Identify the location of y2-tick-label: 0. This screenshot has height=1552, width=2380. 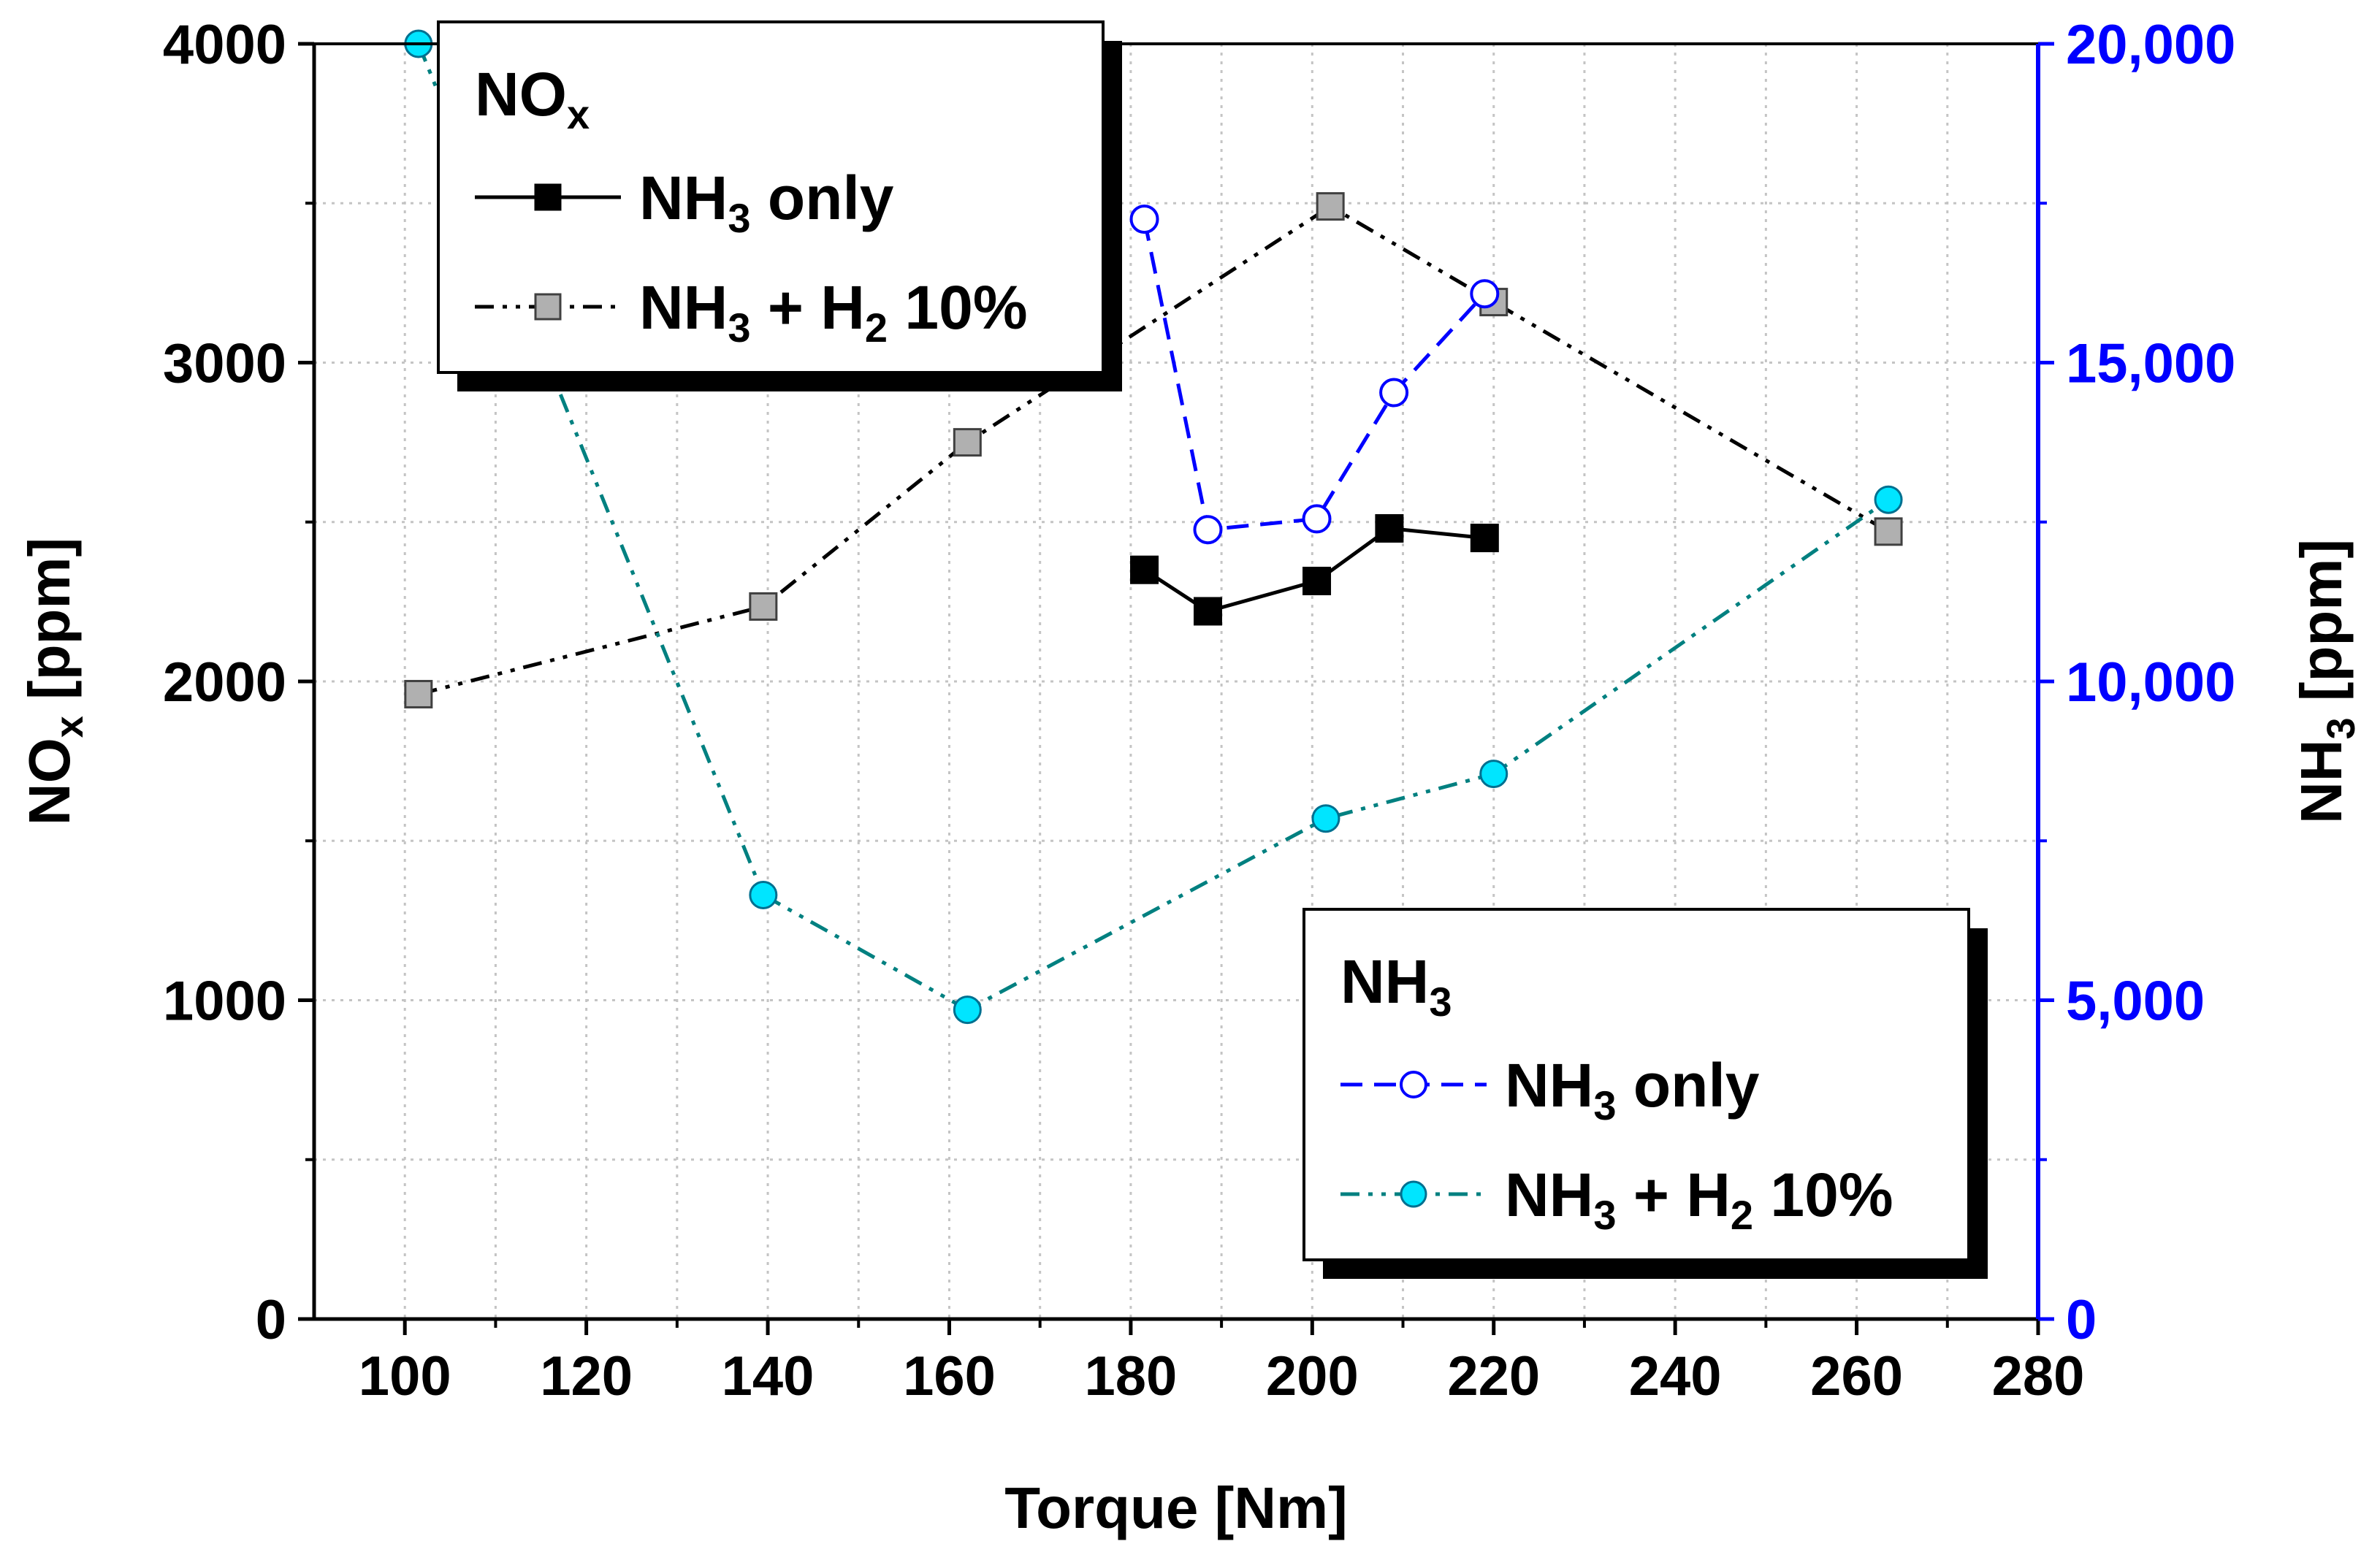
(2081, 1320).